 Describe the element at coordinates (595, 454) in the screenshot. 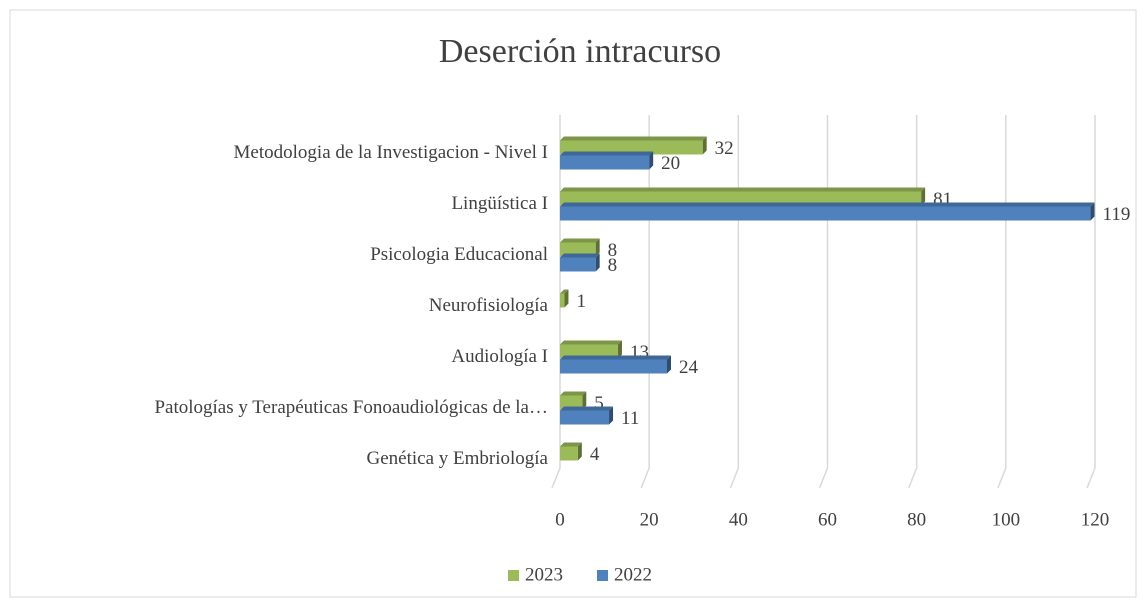

I see `data-label: 4` at that location.